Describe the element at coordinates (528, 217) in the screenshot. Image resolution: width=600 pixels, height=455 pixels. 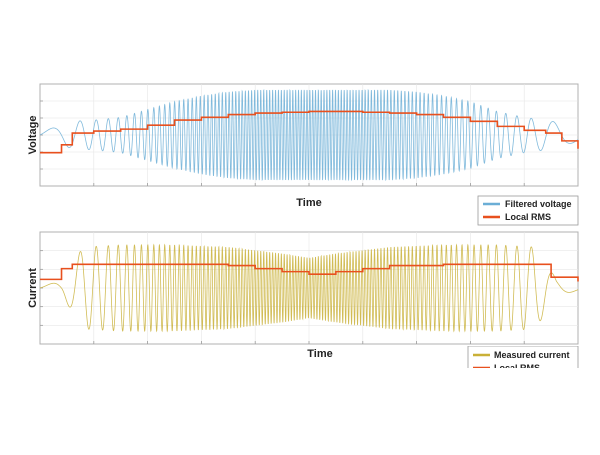
I see `legend-label-local-rms: Local RMS` at that location.